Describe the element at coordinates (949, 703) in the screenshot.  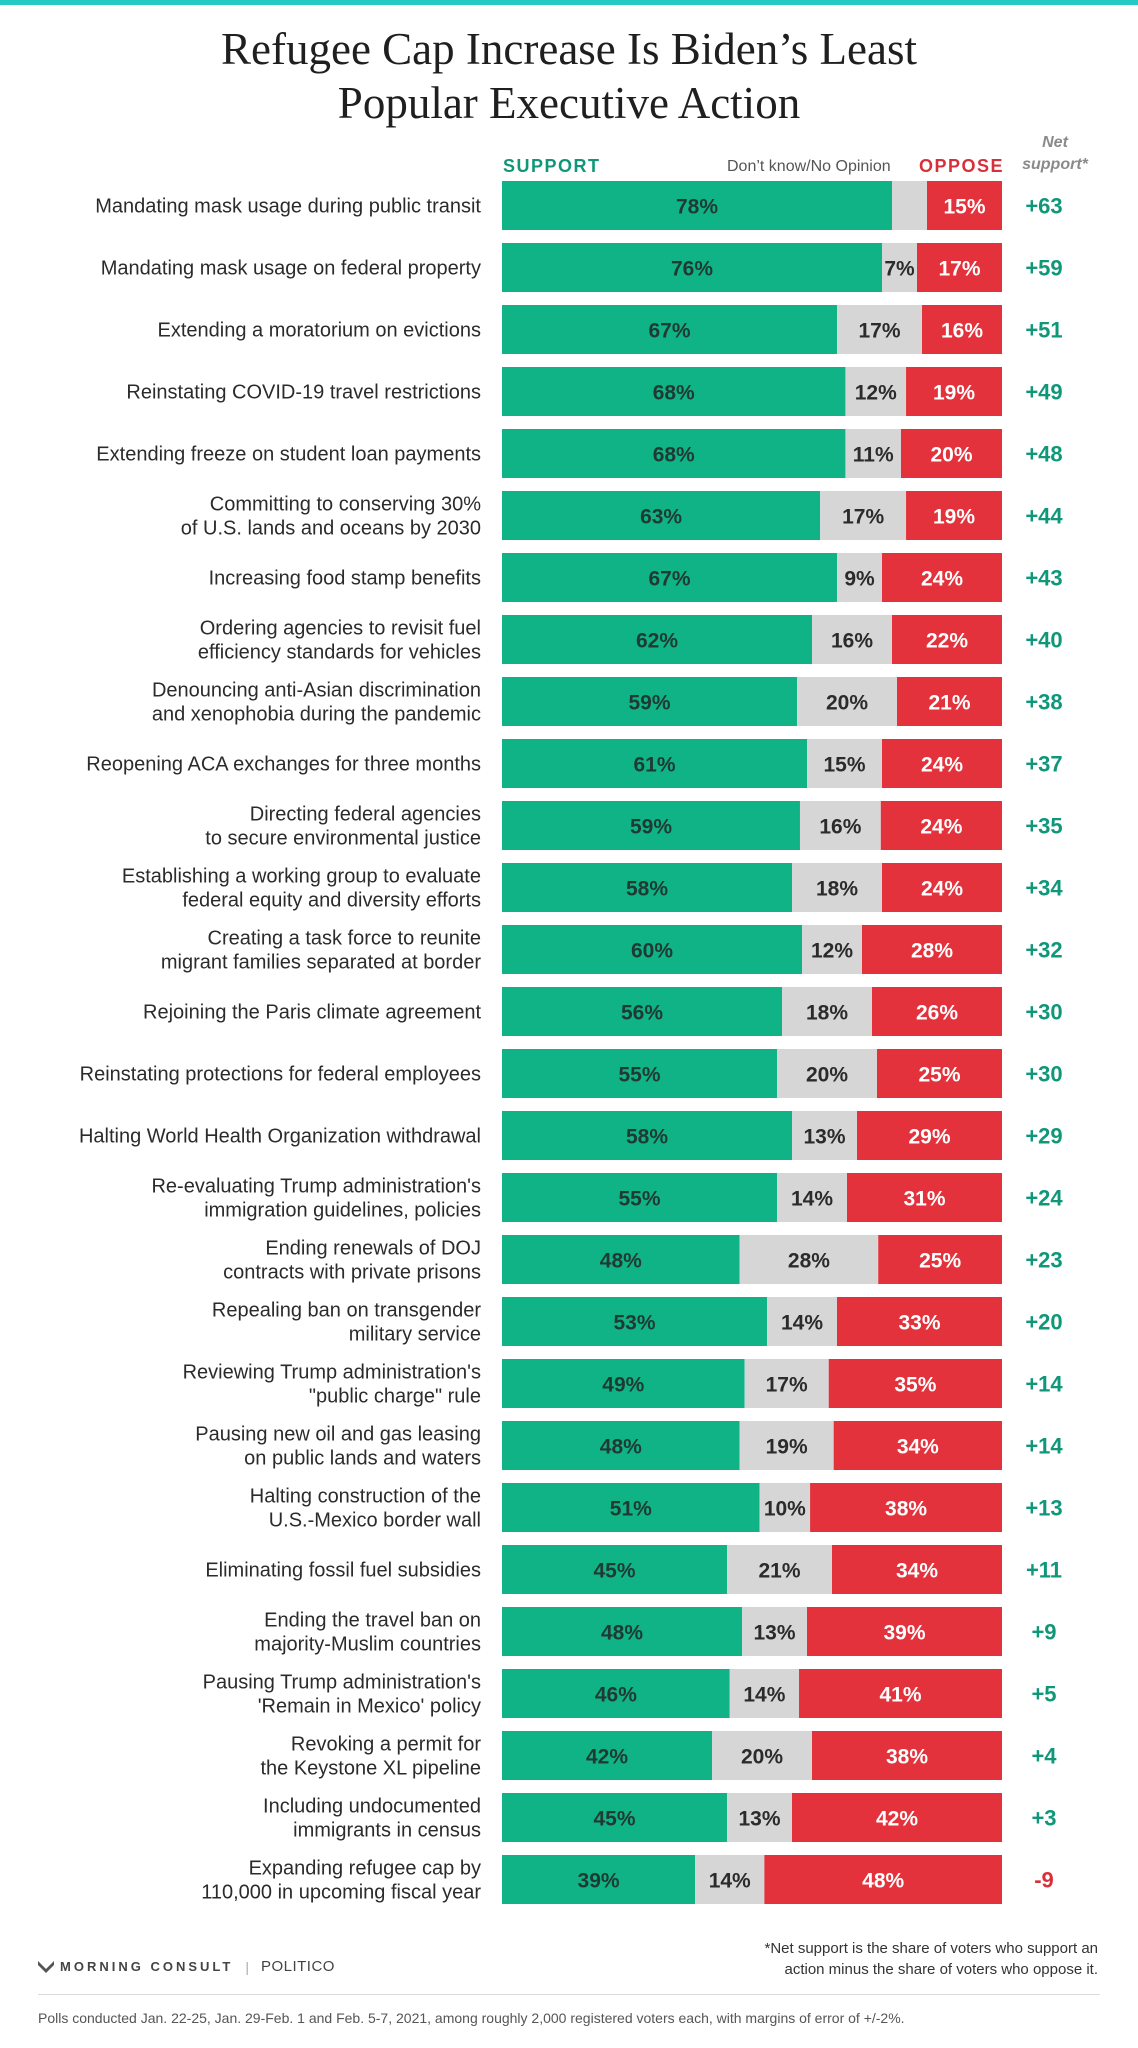
I see `oppose-value-label: 21%` at that location.